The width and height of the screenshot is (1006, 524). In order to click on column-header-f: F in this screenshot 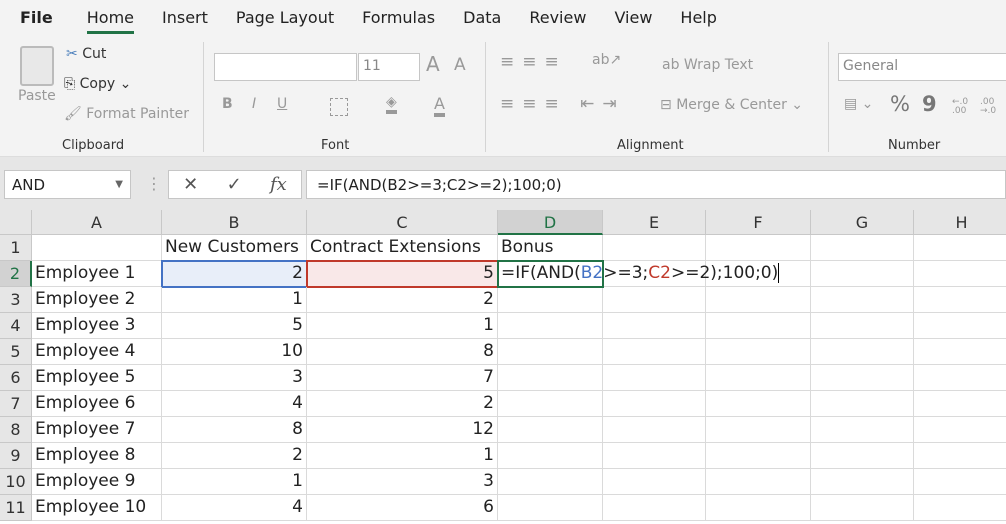, I will do `click(758, 222)`.